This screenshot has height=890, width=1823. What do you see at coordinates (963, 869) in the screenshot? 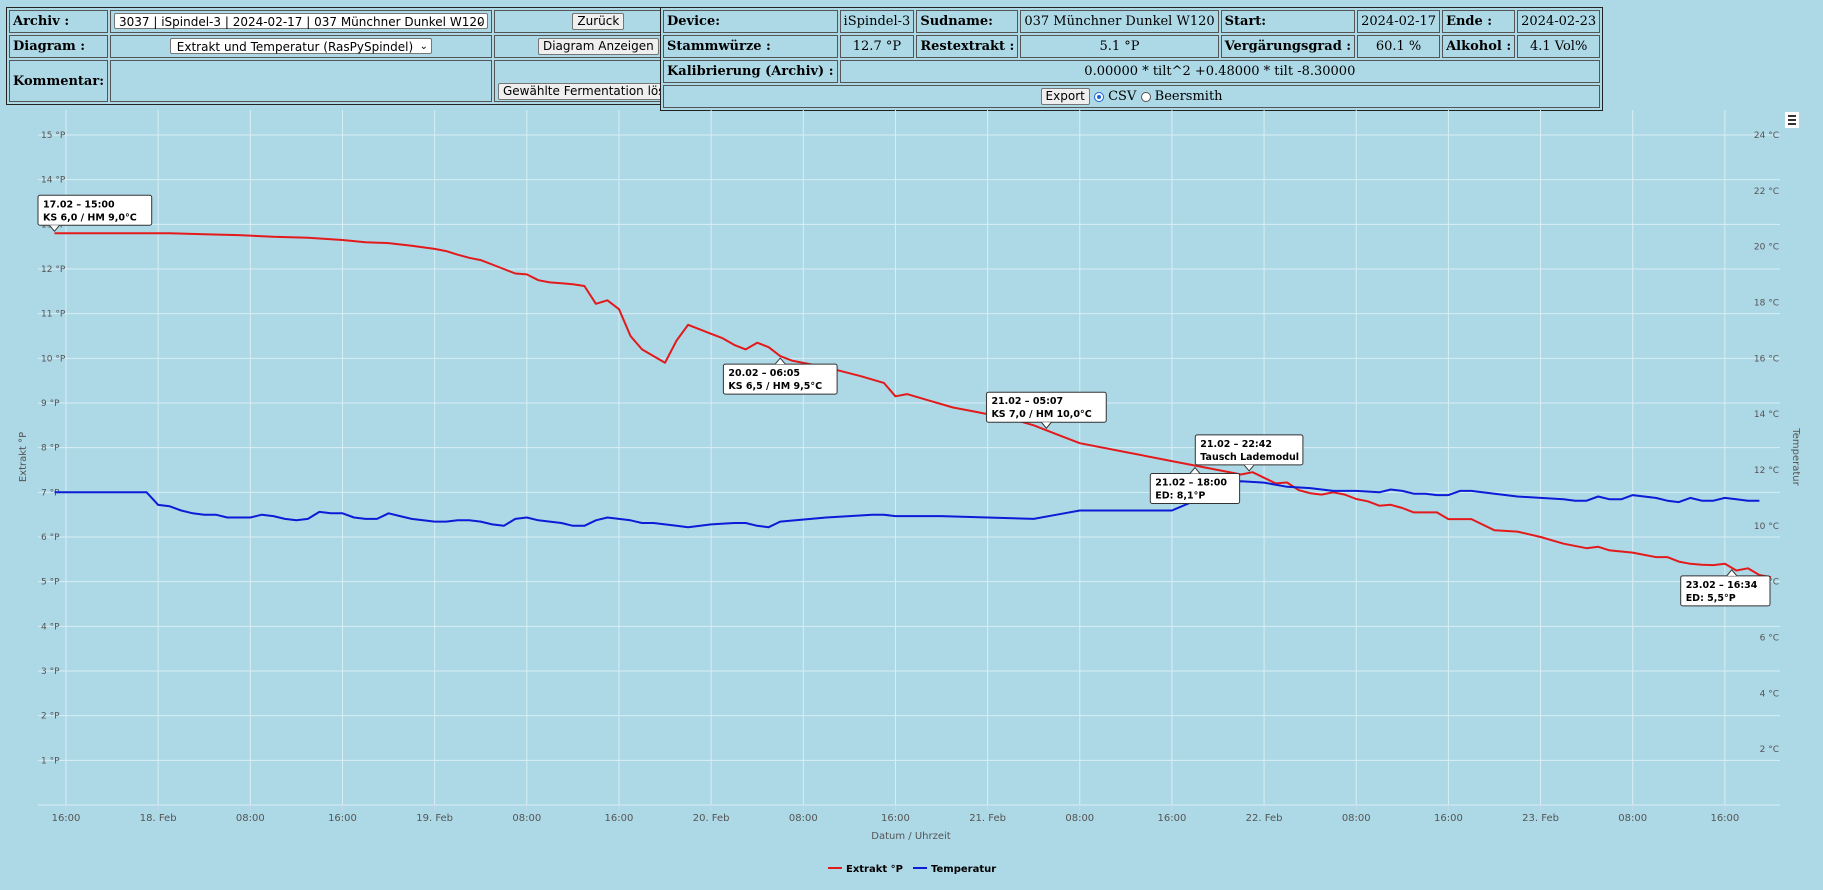
I see `legend-label-temperatur: Temperatur` at bounding box center [963, 869].